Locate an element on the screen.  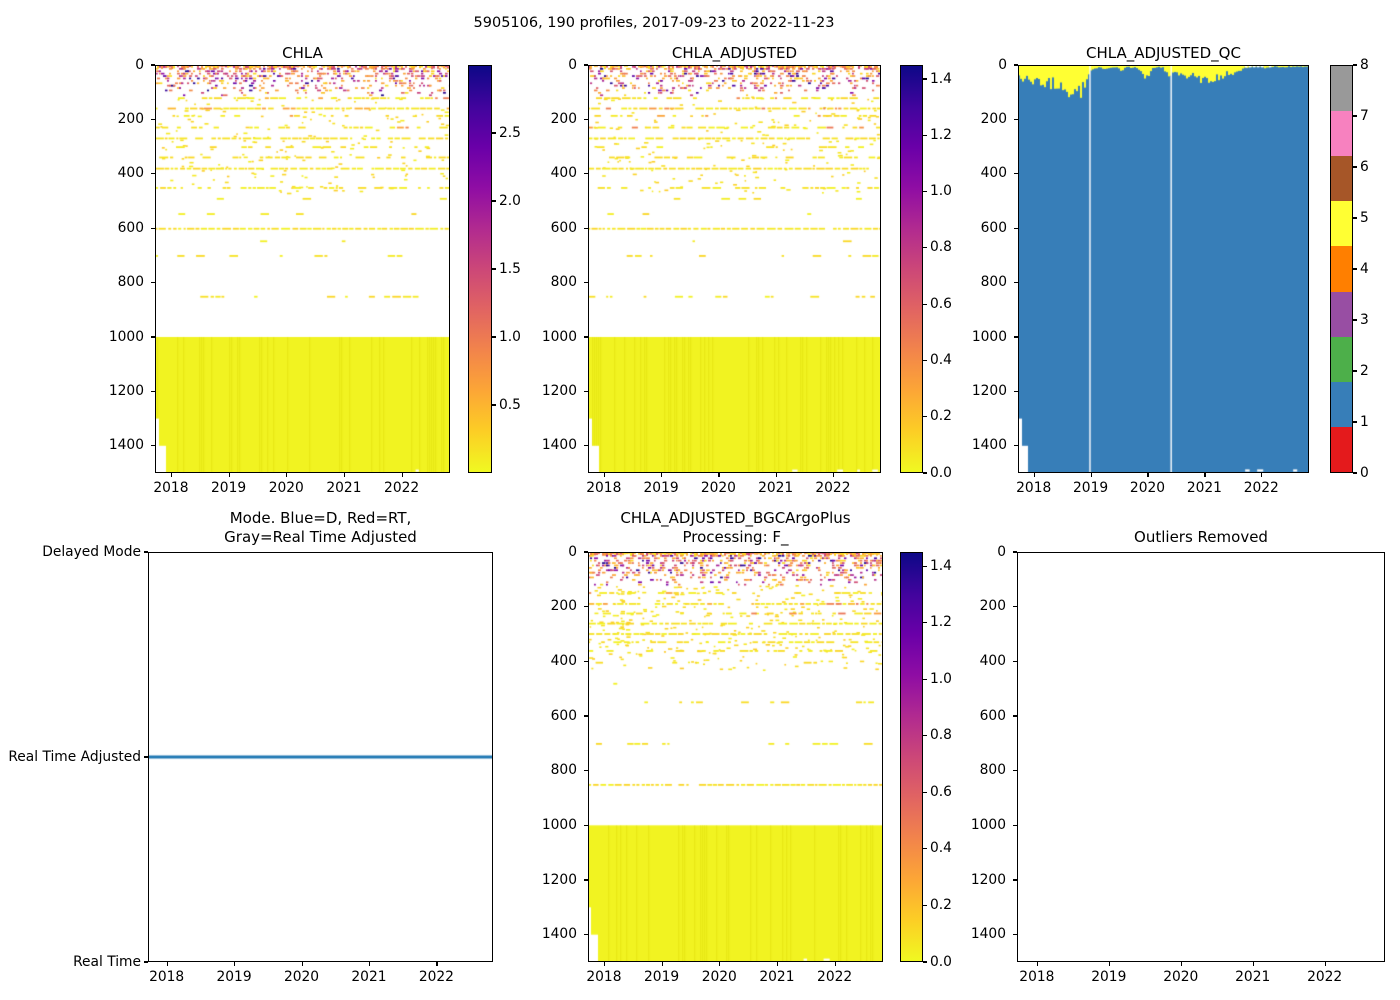
colorbar-tick-label: 0.0 is located at coordinates (941, 472).